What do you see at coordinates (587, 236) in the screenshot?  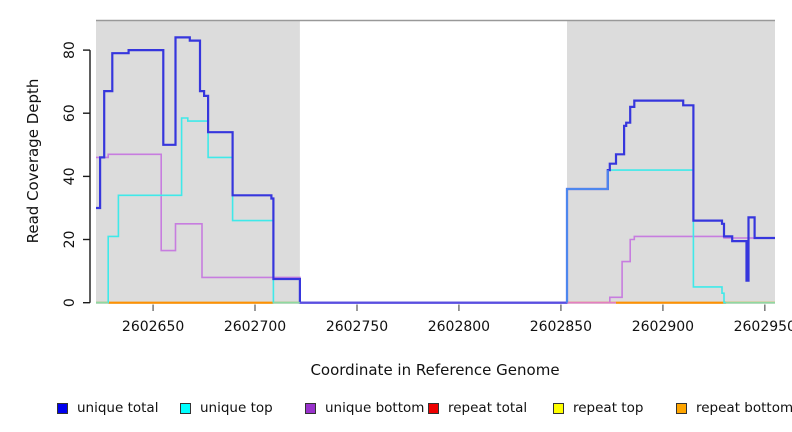 I see `blue-cyan-overlap-rise` at bounding box center [587, 236].